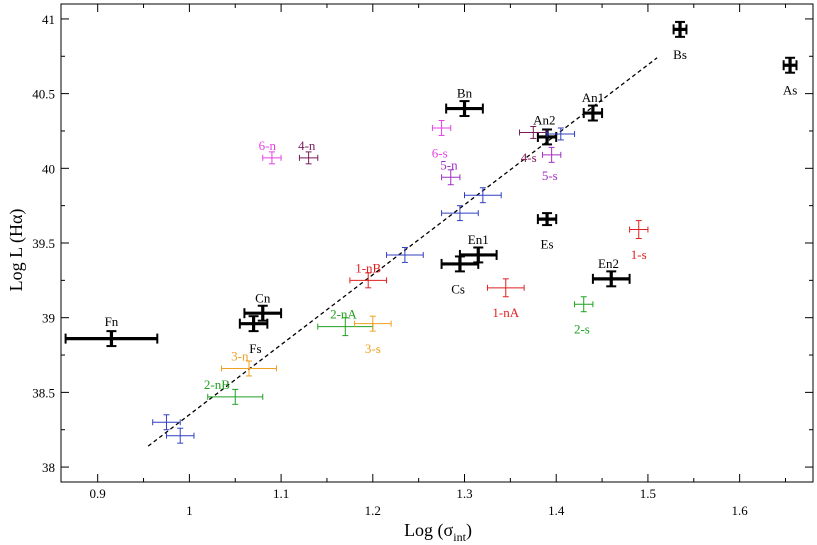 Image resolution: width=817 pixels, height=545 pixels. I want to click on x-tick-label: 1.4, so click(556, 510).